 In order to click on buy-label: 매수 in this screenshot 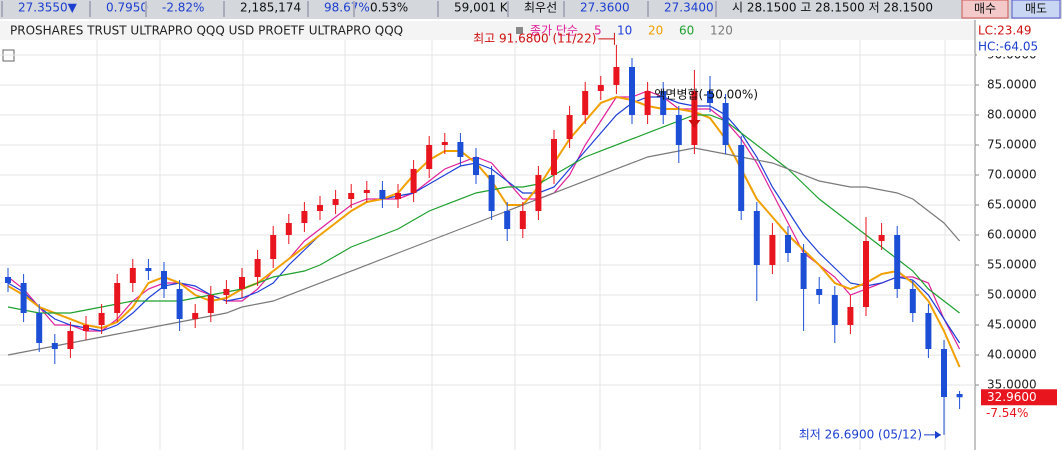, I will do `click(985, 9)`.